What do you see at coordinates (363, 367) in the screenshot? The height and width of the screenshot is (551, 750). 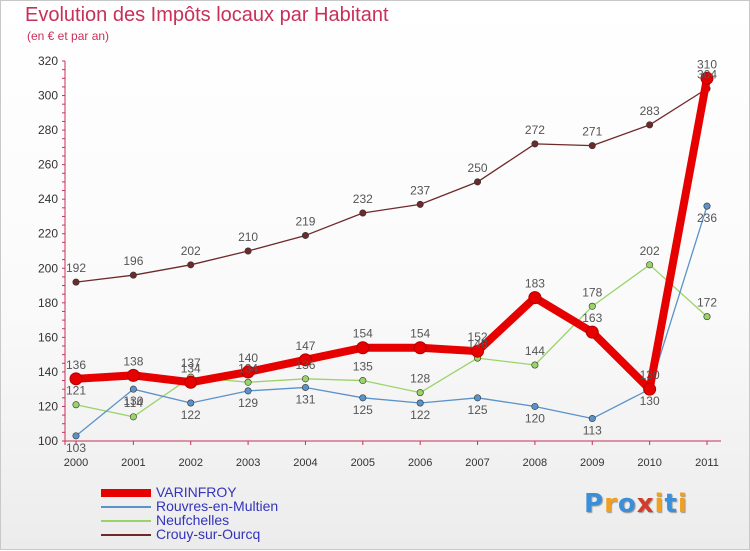 I see `data-label: 135` at bounding box center [363, 367].